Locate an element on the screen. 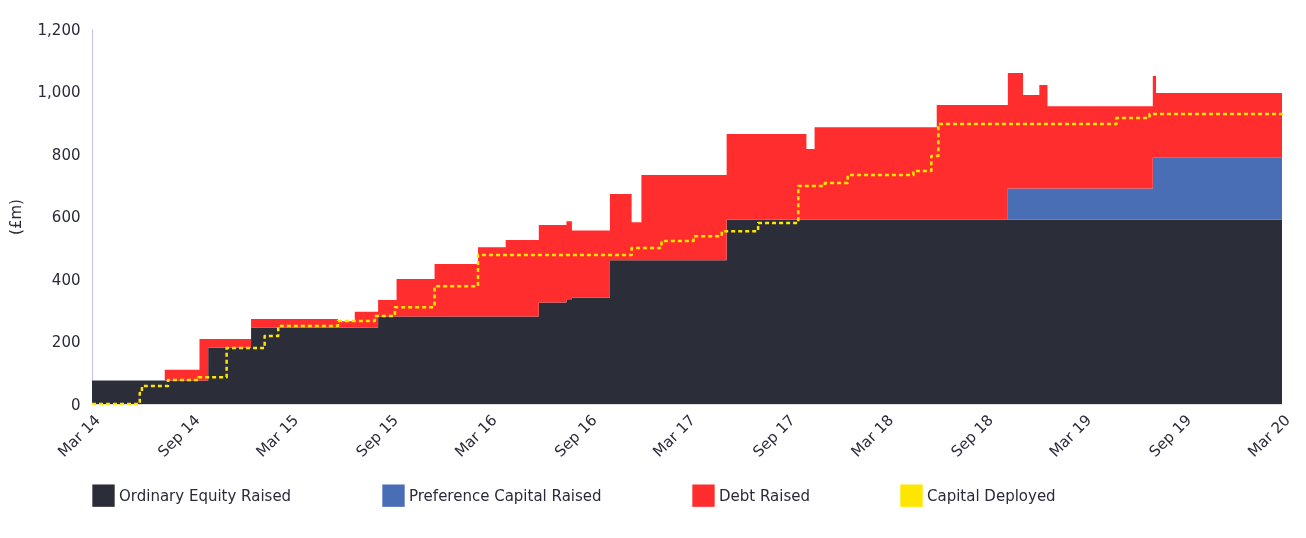  legend-label: Preference Capital Raised is located at coordinates (505, 495).